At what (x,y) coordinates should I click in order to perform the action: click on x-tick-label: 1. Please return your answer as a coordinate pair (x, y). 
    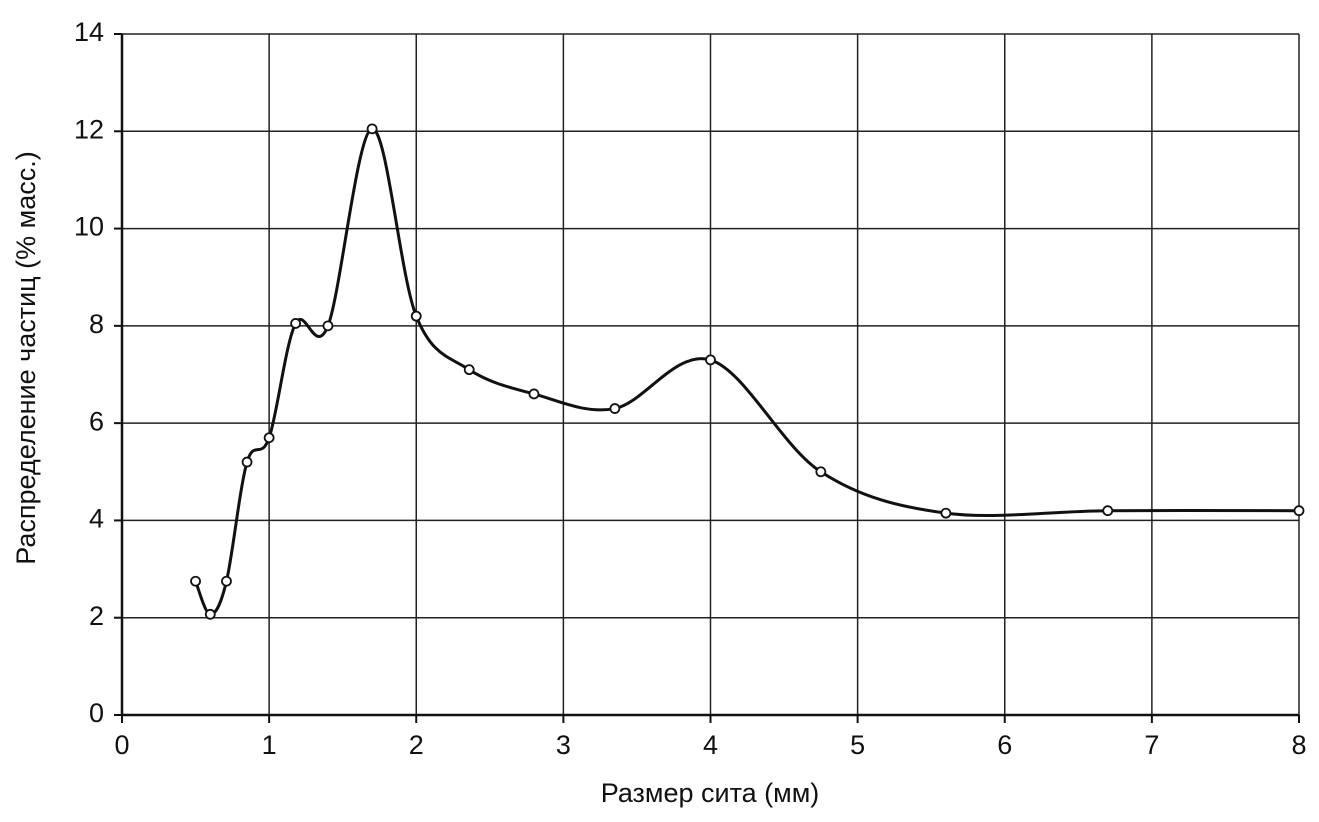
    Looking at the image, I should click on (269, 745).